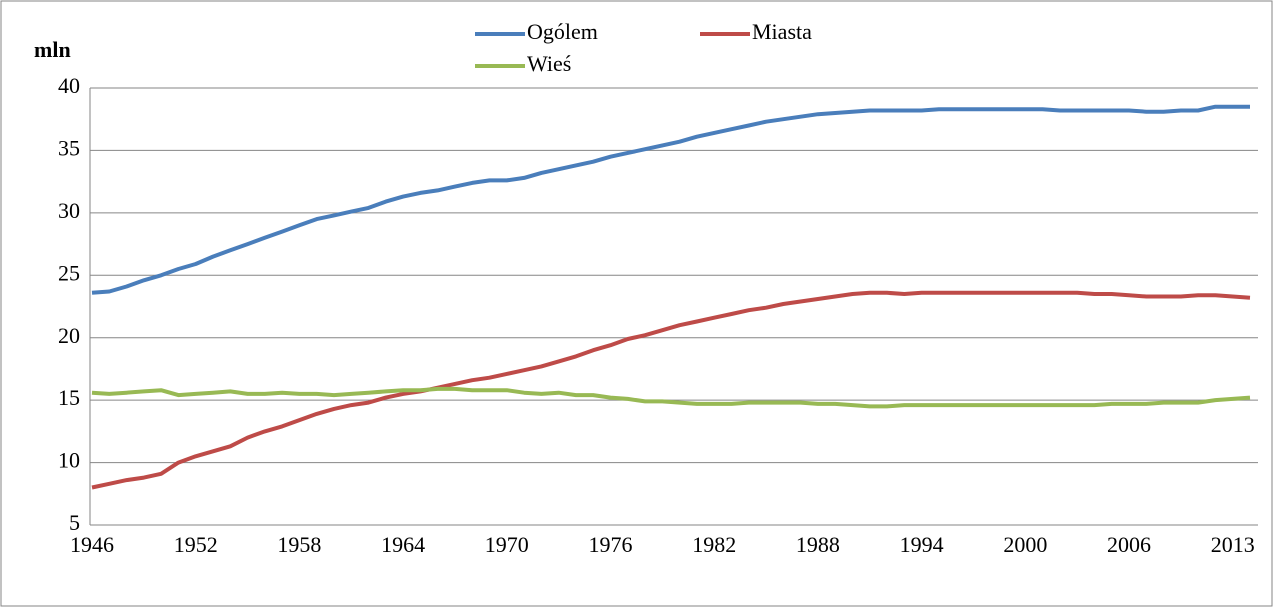  I want to click on y-tick-label: 15, so click(69, 397).